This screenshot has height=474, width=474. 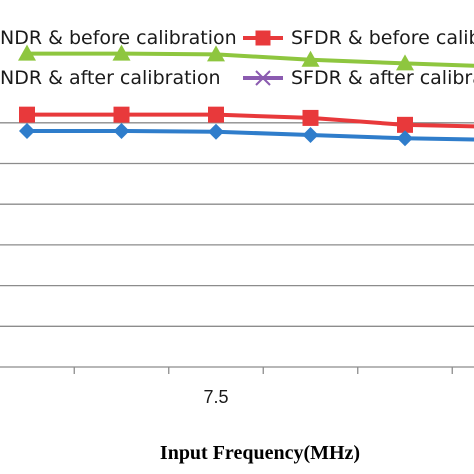 I want to click on legend-item-ndr-after: NDR & after calibration, so click(x=110, y=78).